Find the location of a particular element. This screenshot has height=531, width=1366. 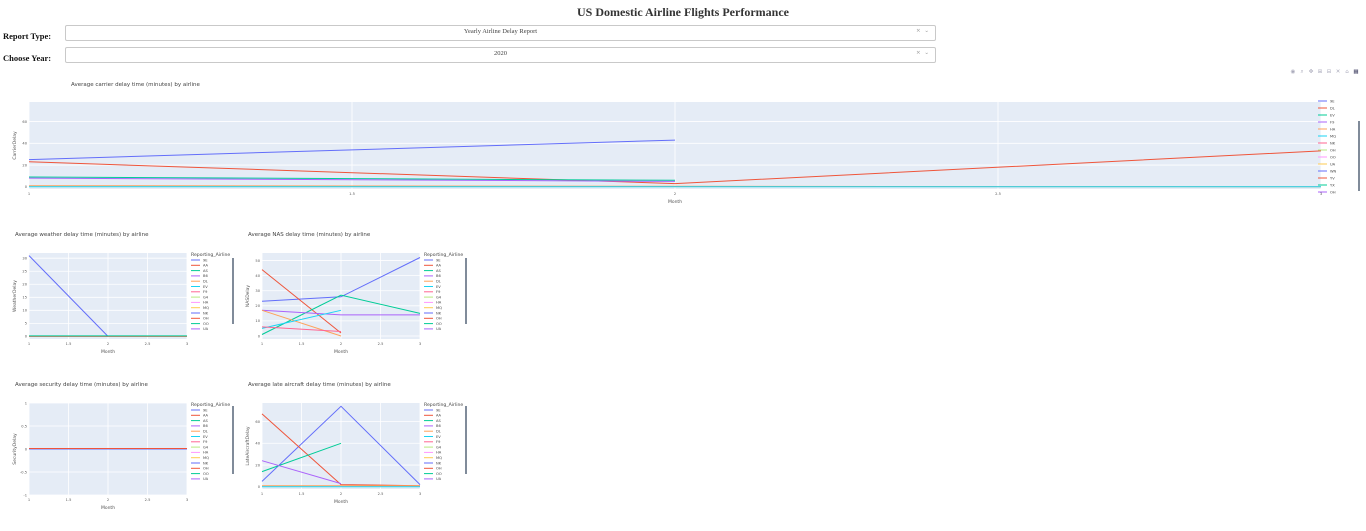

y-axis-label: SecurityDelay is located at coordinates (15, 449).